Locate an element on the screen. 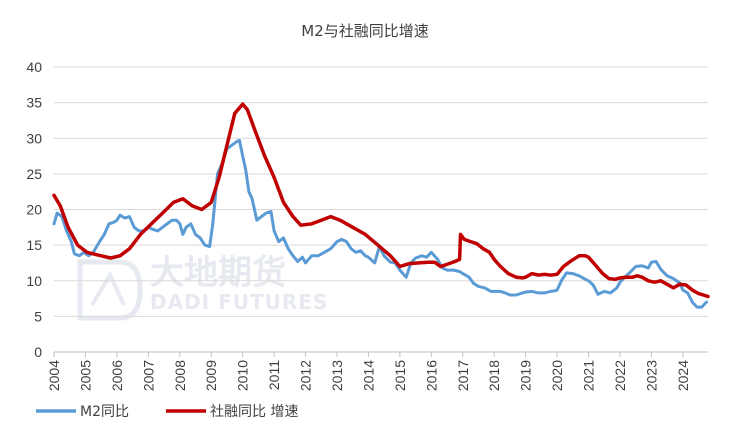 Image resolution: width=730 pixels, height=438 pixels. y-tick-label: 30 is located at coordinates (34, 138).